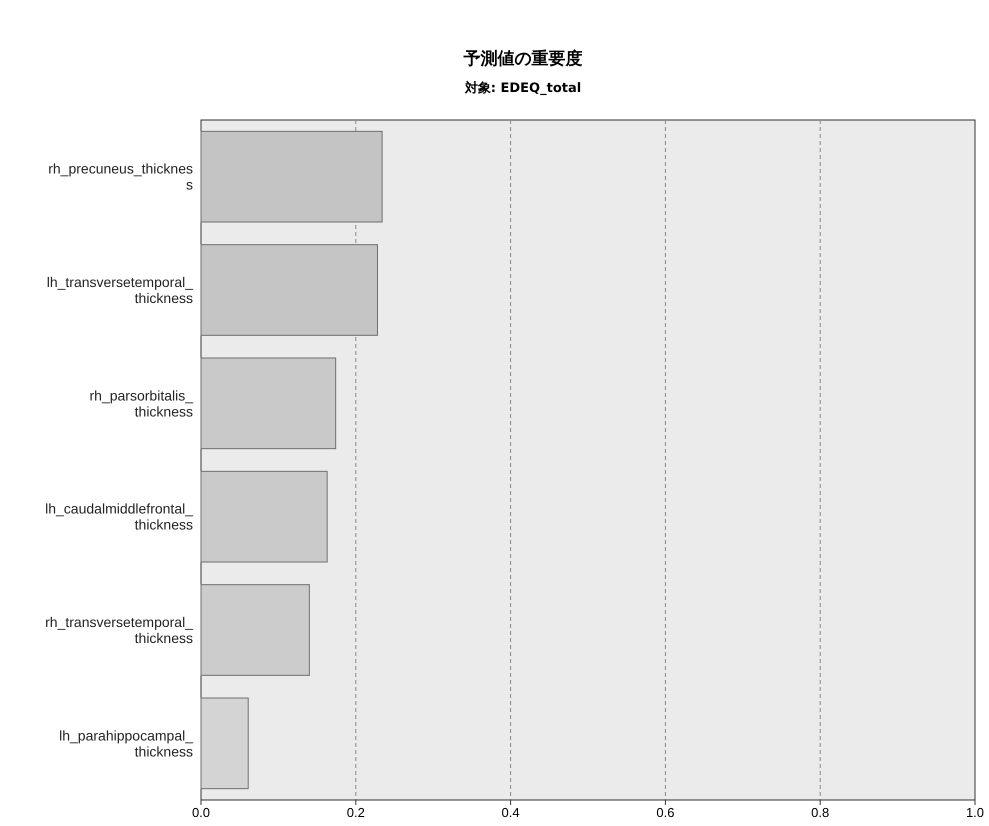  Describe the element at coordinates (355, 812) in the screenshot. I see `x-tick-label: 0.2` at that location.